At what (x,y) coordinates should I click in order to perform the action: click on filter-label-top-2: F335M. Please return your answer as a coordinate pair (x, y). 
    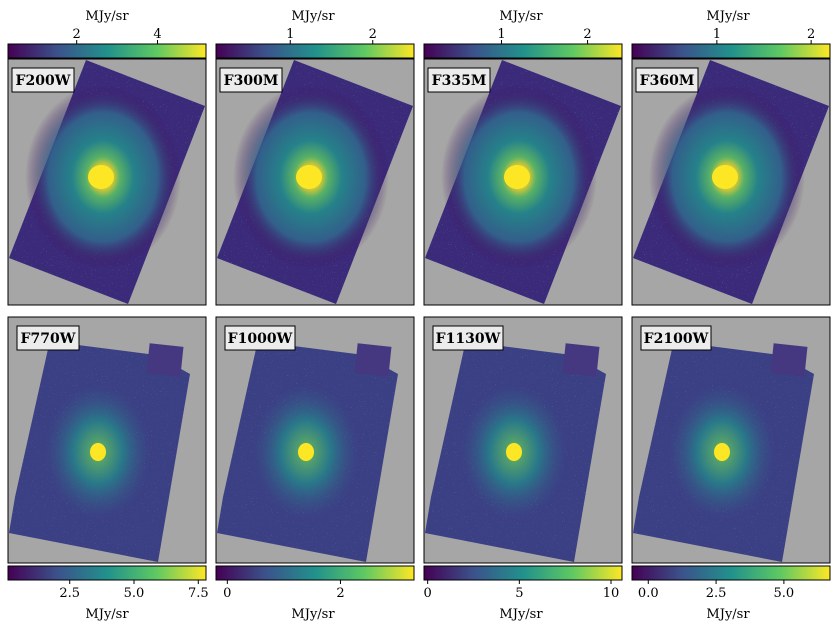
    Looking at the image, I should click on (459, 80).